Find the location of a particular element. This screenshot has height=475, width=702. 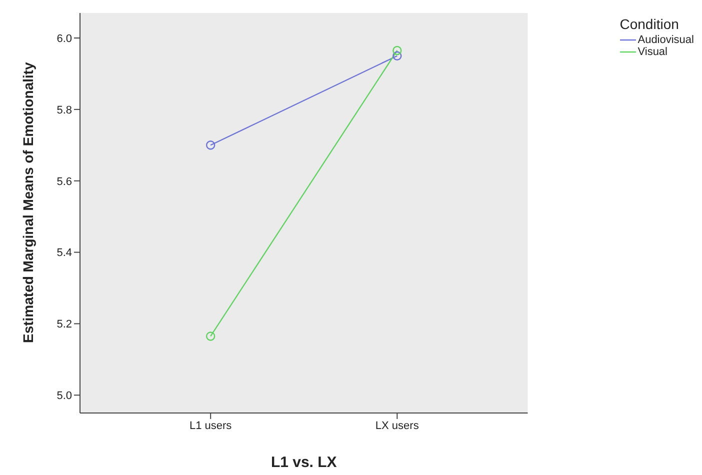

y-axis-title: Estimated Marginal Means of Emotionality is located at coordinates (28, 202).